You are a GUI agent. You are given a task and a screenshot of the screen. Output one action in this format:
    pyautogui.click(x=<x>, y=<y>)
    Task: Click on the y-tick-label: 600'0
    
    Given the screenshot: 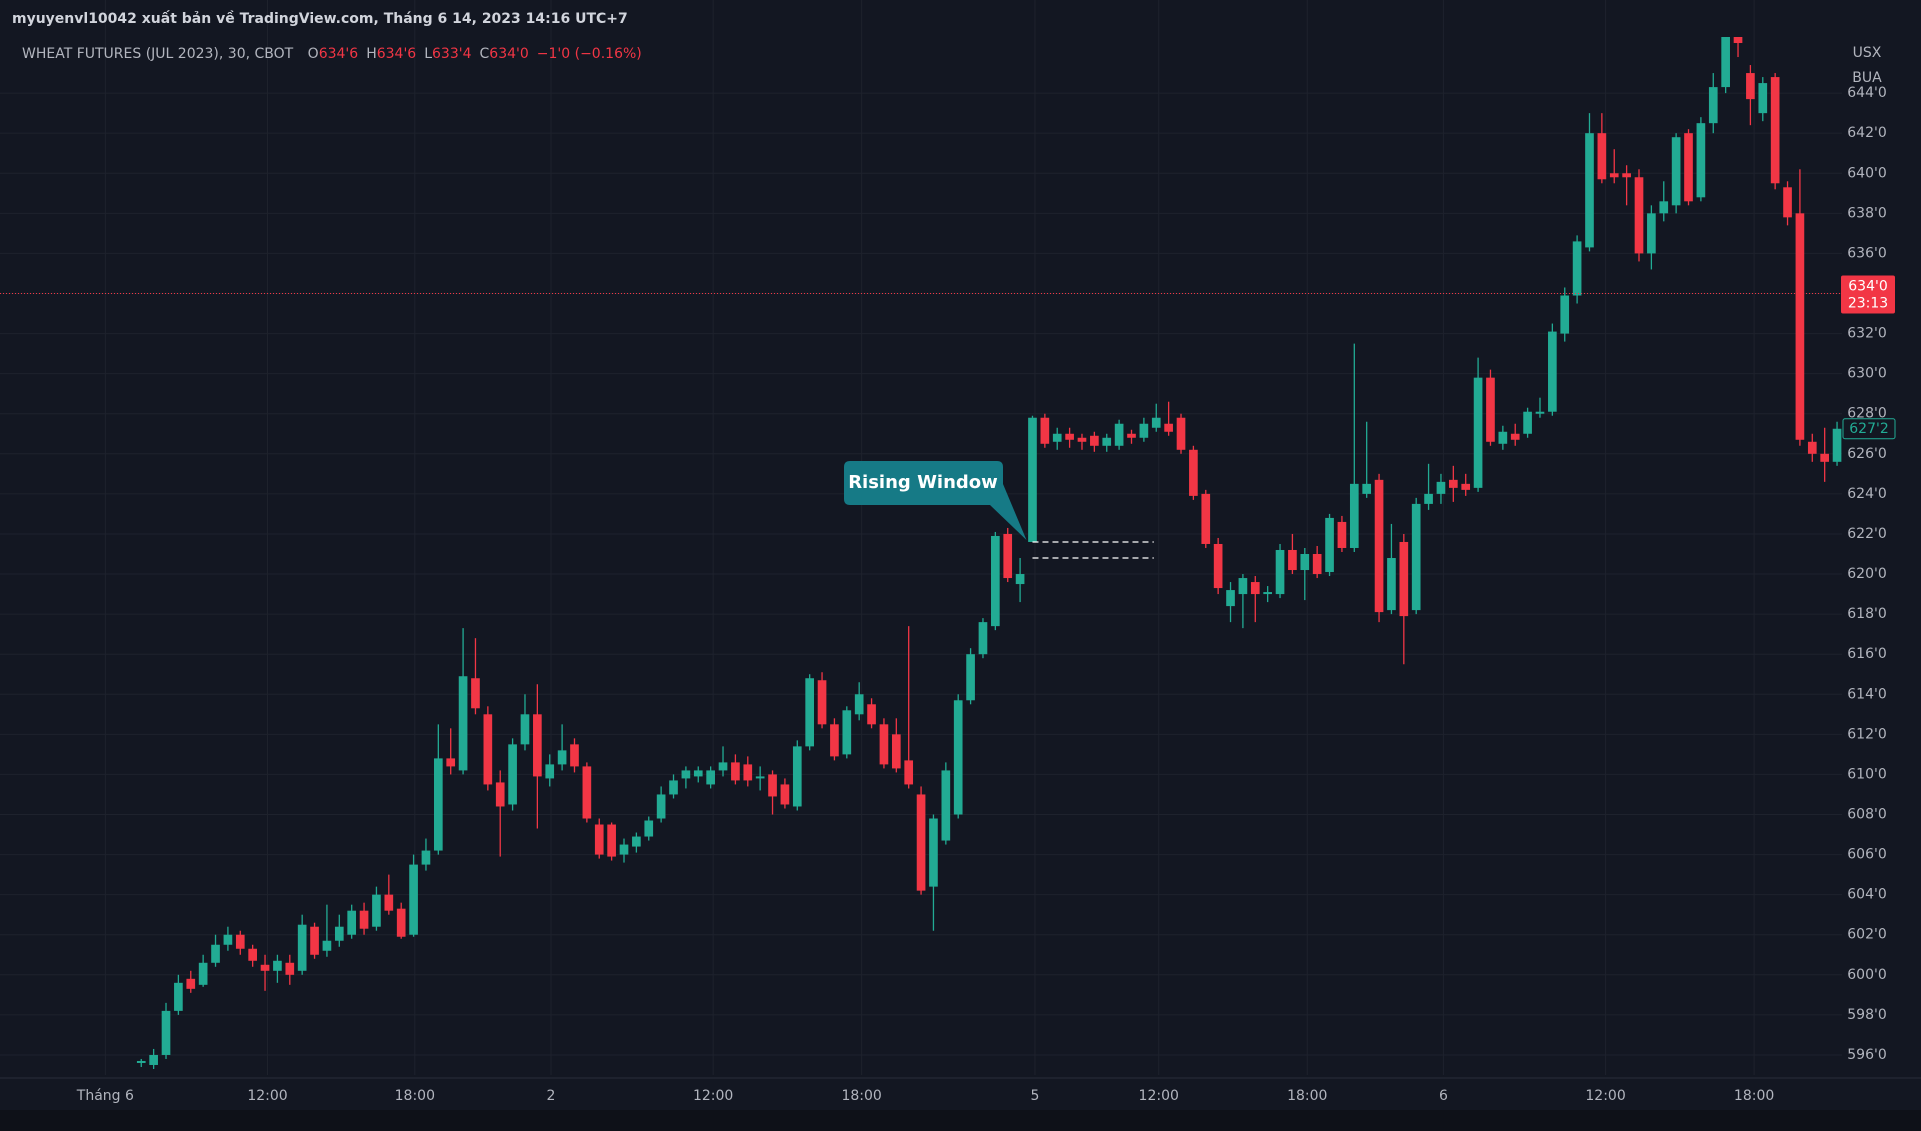 What is the action you would take?
    pyautogui.click(x=1866, y=975)
    